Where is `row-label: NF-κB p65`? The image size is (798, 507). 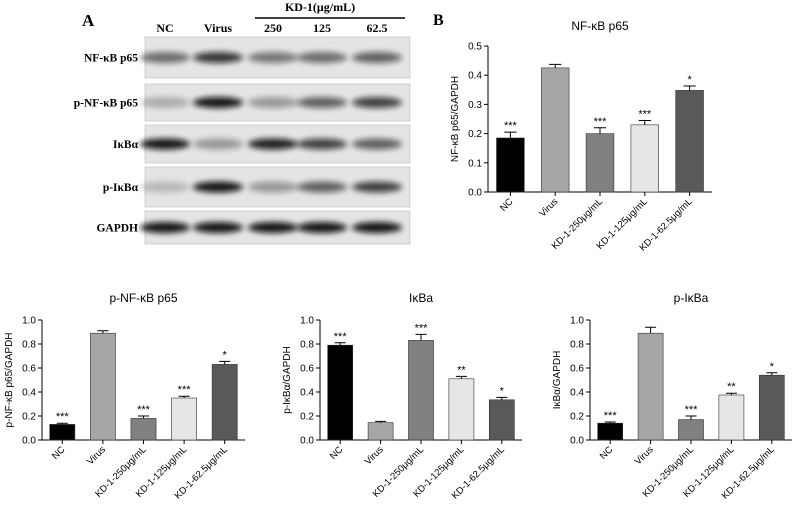 row-label: NF-κB p65 is located at coordinates (111, 59).